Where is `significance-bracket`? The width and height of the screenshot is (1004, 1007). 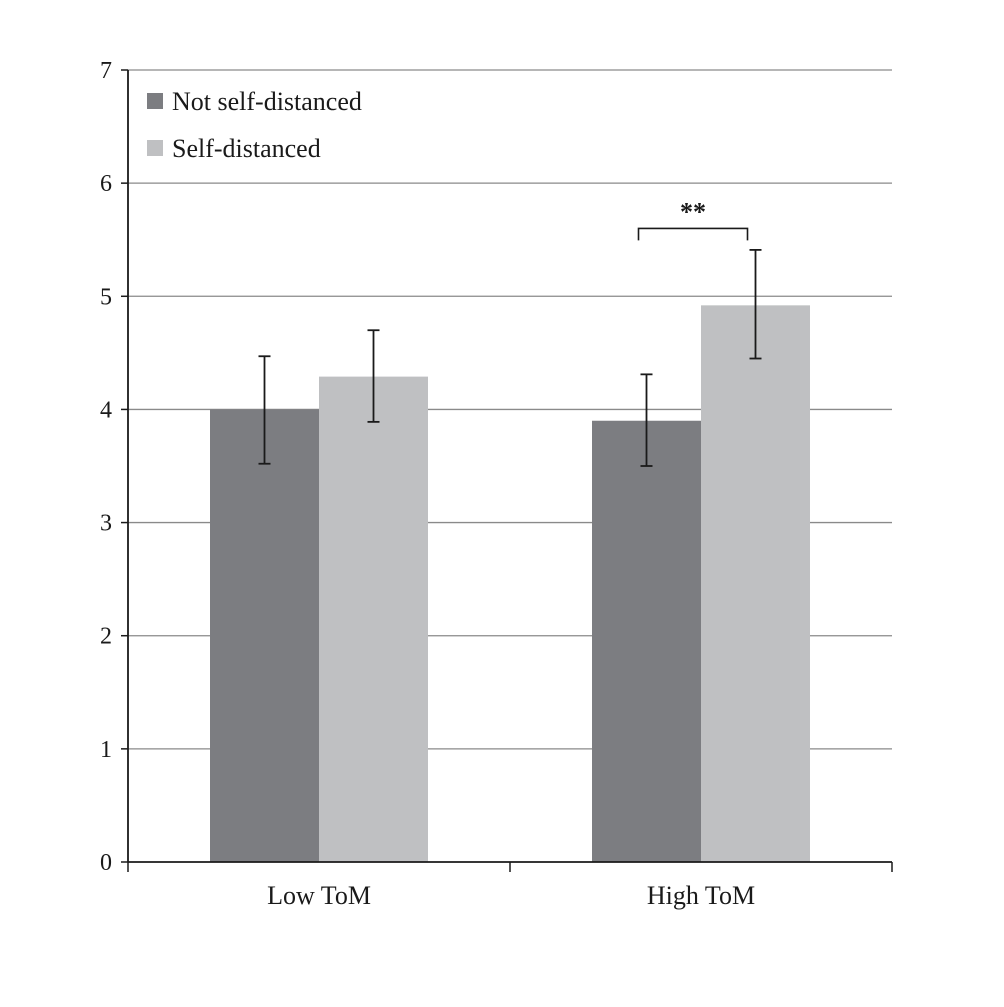 significance-bracket is located at coordinates (693, 234).